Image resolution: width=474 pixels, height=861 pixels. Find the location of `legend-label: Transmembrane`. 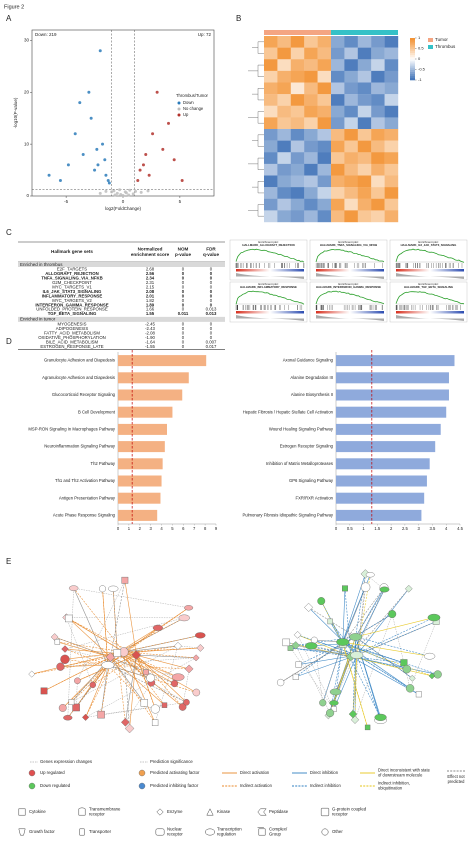

legend-label: Transmembrane is located at coordinates (105, 809).